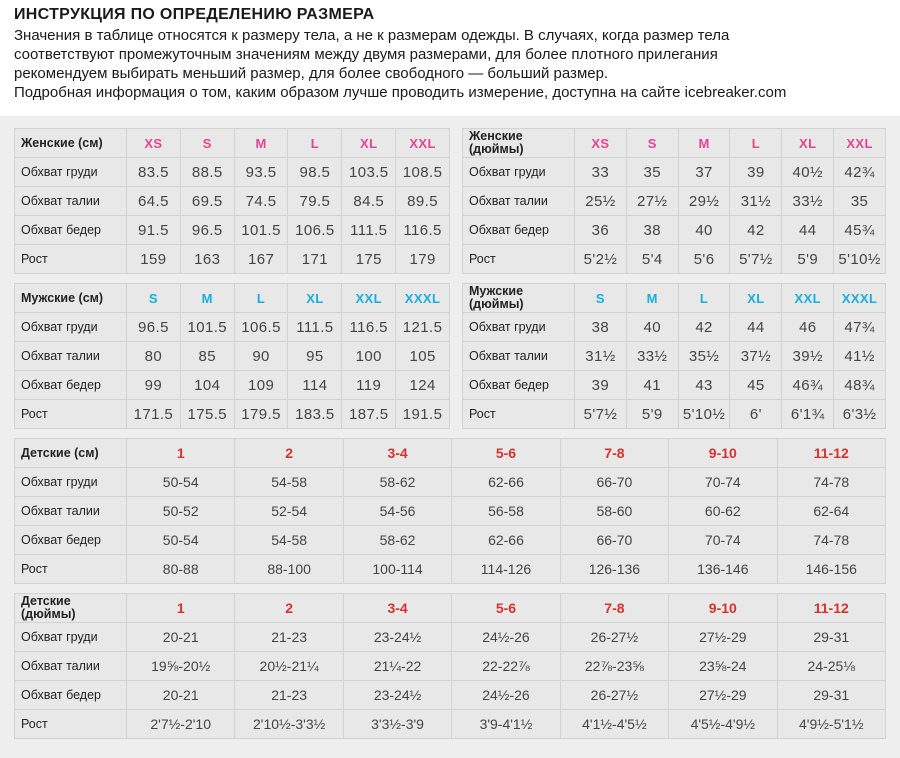  What do you see at coordinates (808, 356) in the screenshot?
I see `cell-value: 39½` at bounding box center [808, 356].